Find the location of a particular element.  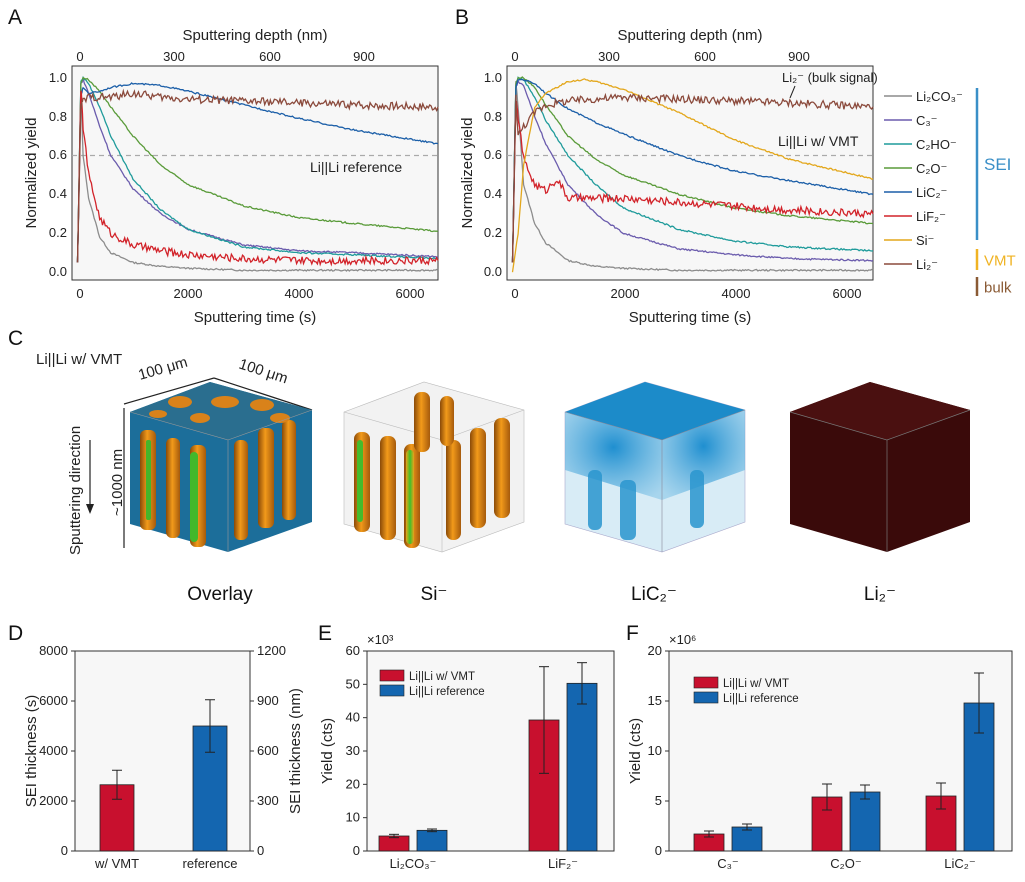

x-tick-label: C₃⁻ is located at coordinates (728, 863).